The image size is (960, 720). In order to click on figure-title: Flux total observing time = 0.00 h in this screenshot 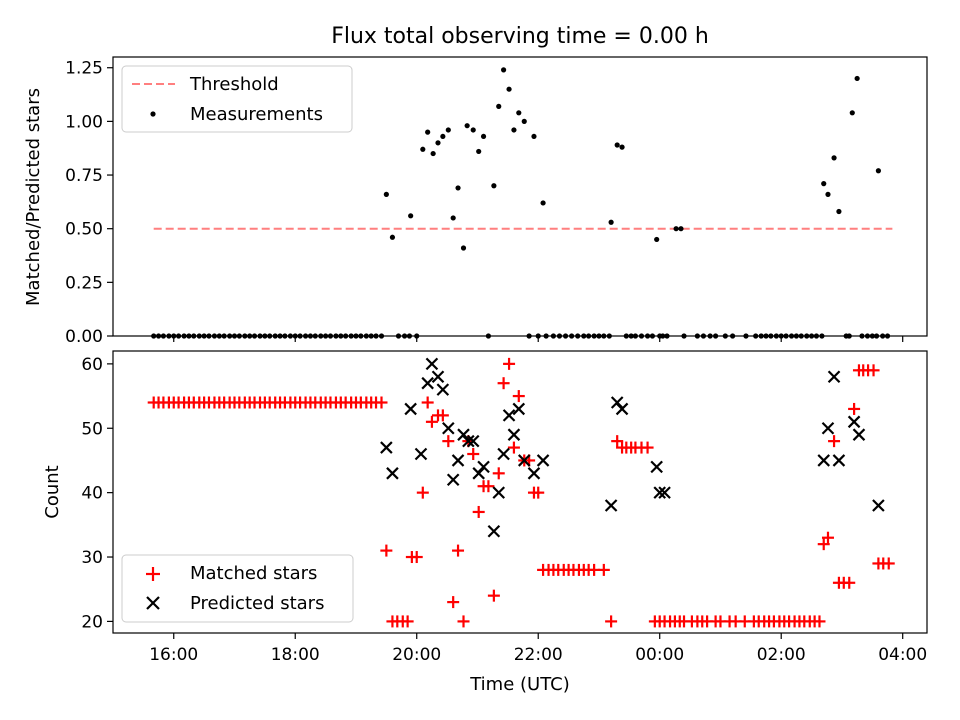, I will do `click(520, 36)`.